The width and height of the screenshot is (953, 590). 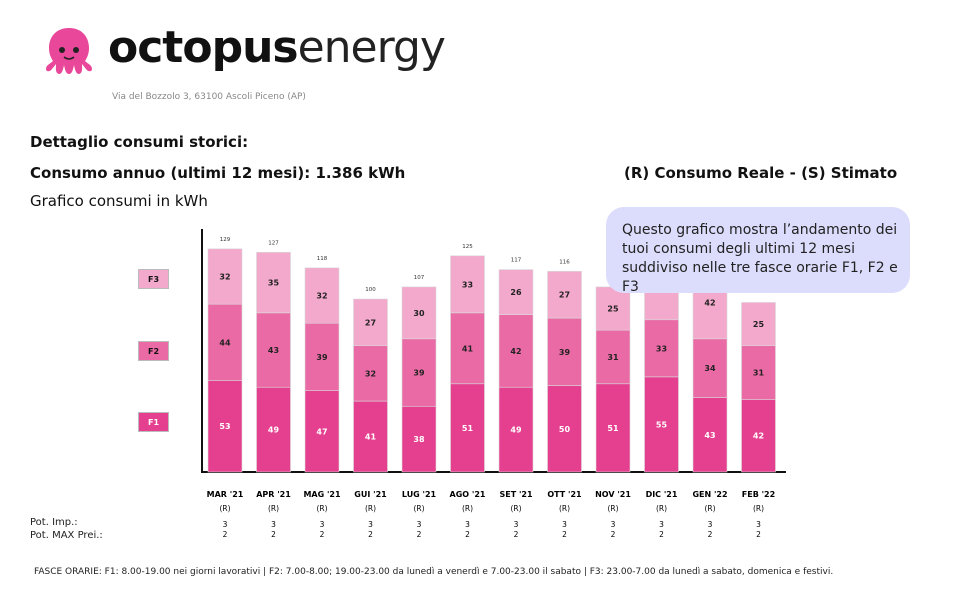 What do you see at coordinates (709, 494) in the screenshot?
I see `x-tick-label: GEN '22` at bounding box center [709, 494].